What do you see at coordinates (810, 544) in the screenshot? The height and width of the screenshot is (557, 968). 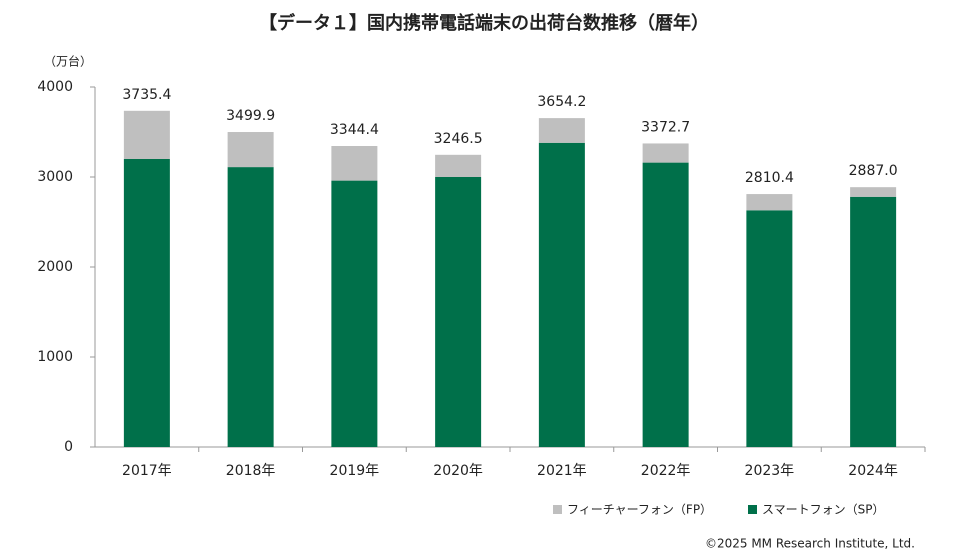 I see `credit: ©2025 MM Research Institute, Ltd.` at bounding box center [810, 544].